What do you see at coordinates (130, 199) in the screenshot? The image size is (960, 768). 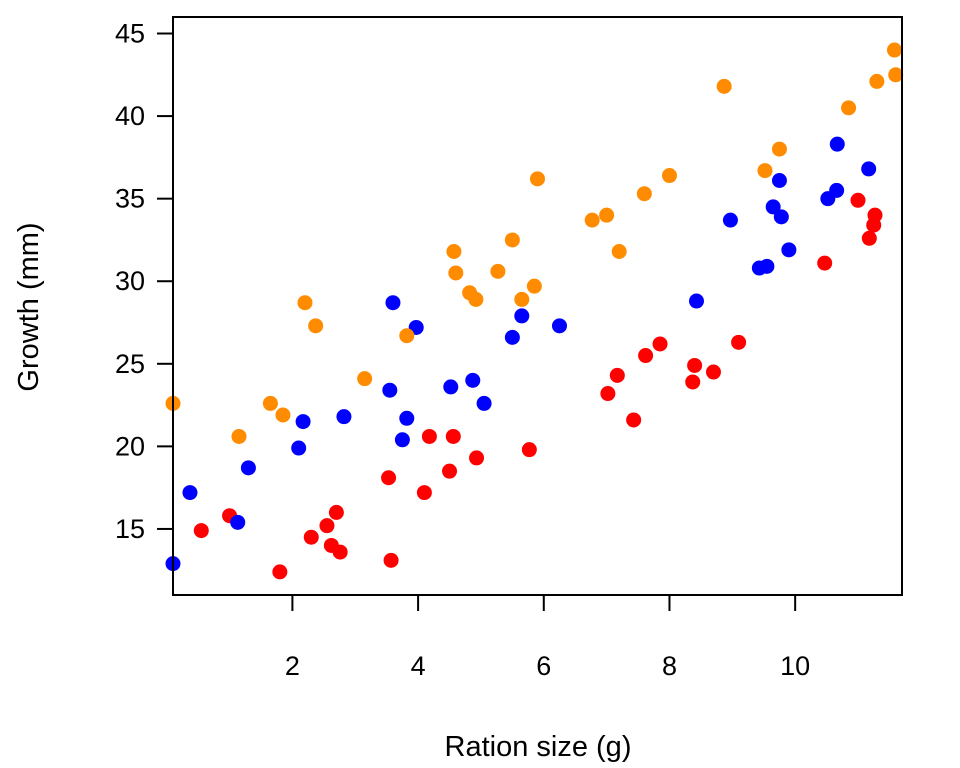 I see `y-tick-label: 35` at bounding box center [130, 199].